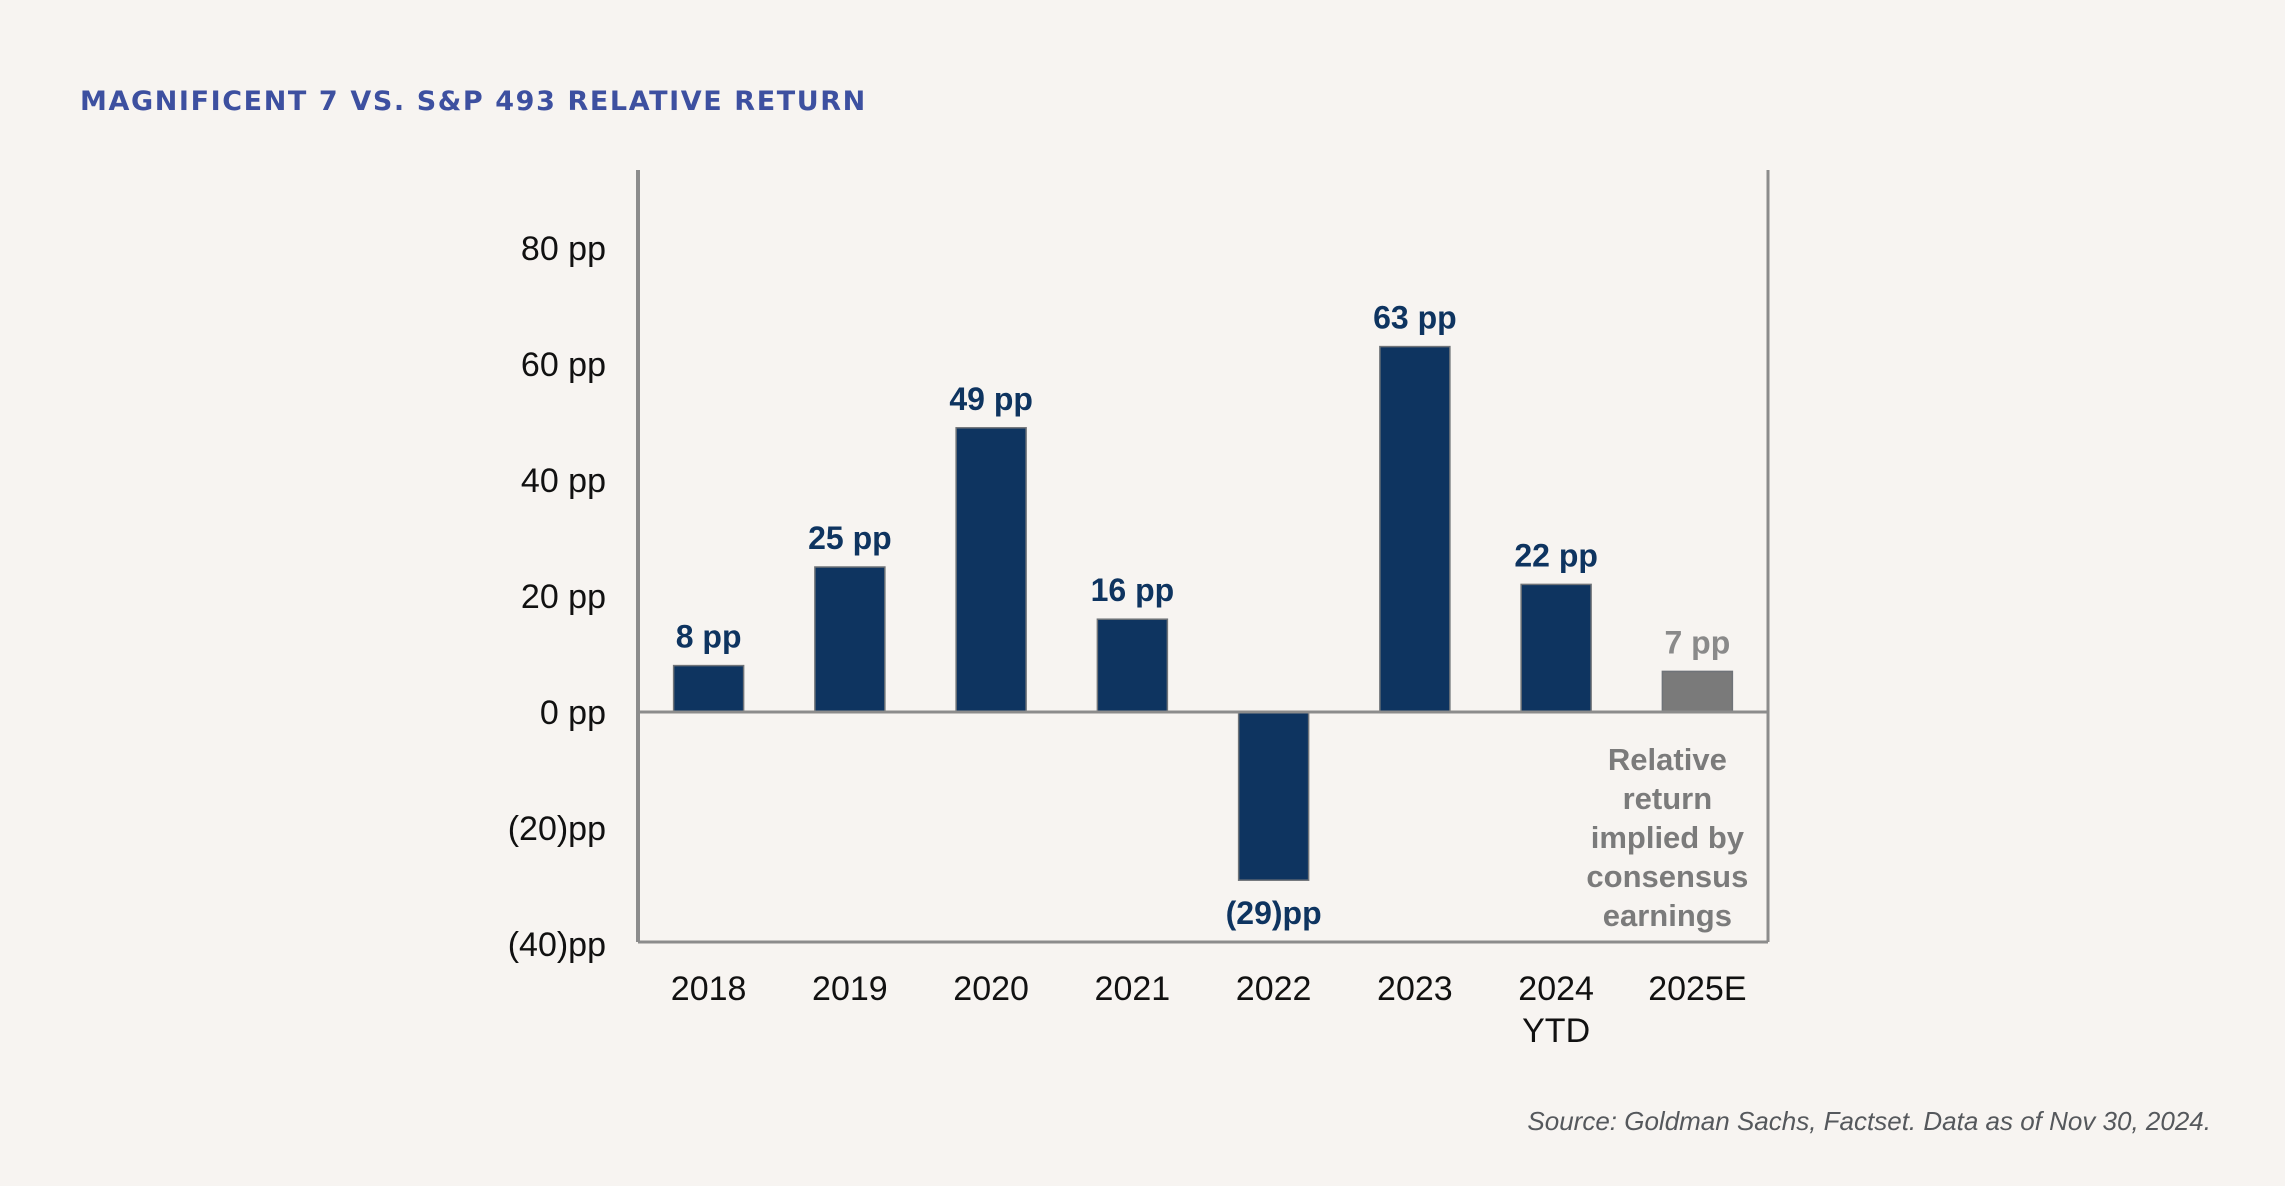 This screenshot has height=1186, width=2285. I want to click on y-tick-label: 40 pp, so click(563, 481).